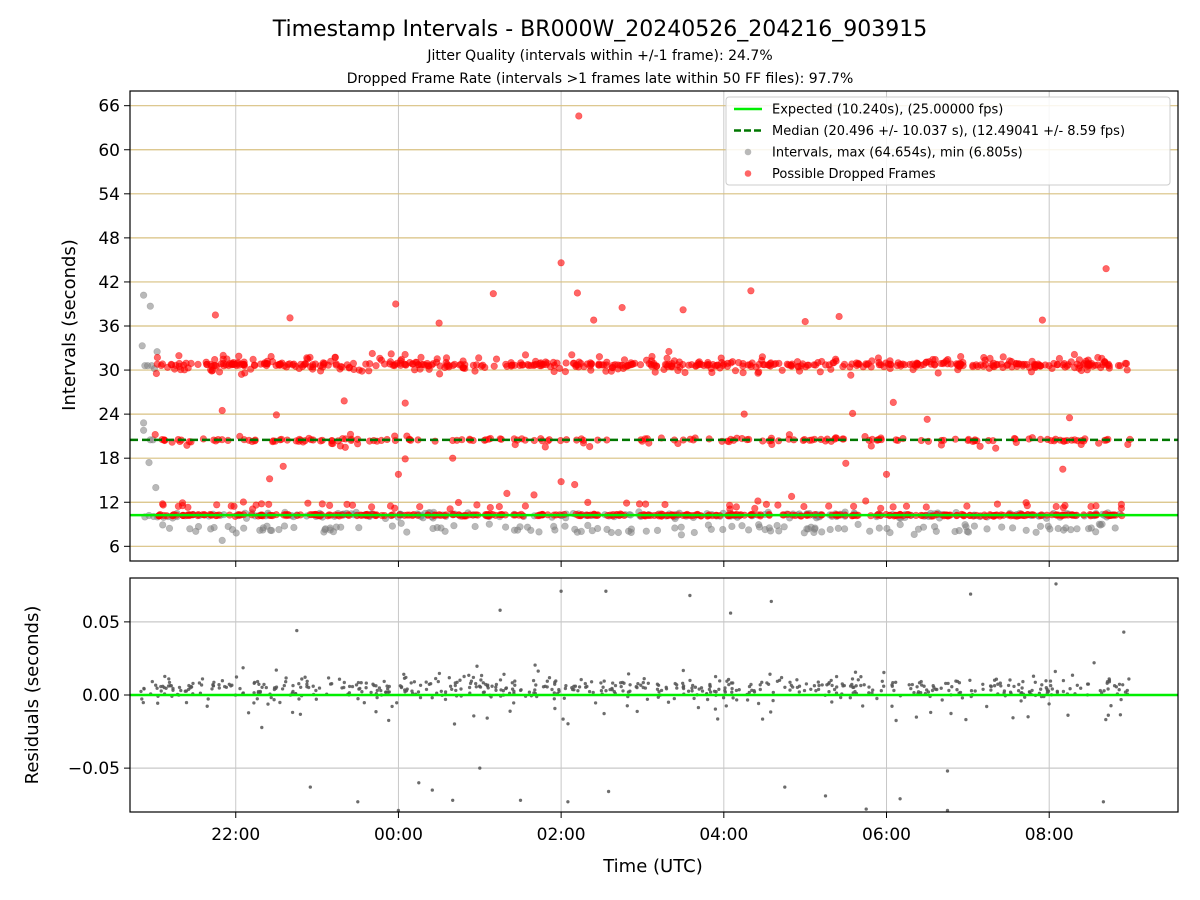 This screenshot has width=1200, height=900. What do you see at coordinates (109, 239) in the screenshot?
I see `y-tick-label: 48` at bounding box center [109, 239].